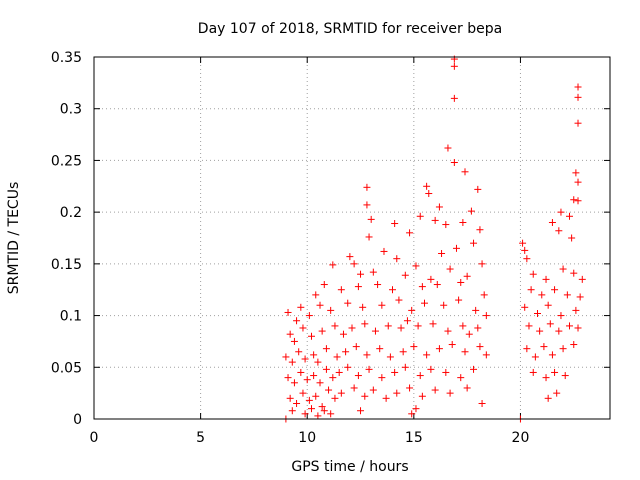 The image size is (640, 480). Describe the element at coordinates (71, 317) in the screenshot. I see `y-tick-label: 0.1` at that location.